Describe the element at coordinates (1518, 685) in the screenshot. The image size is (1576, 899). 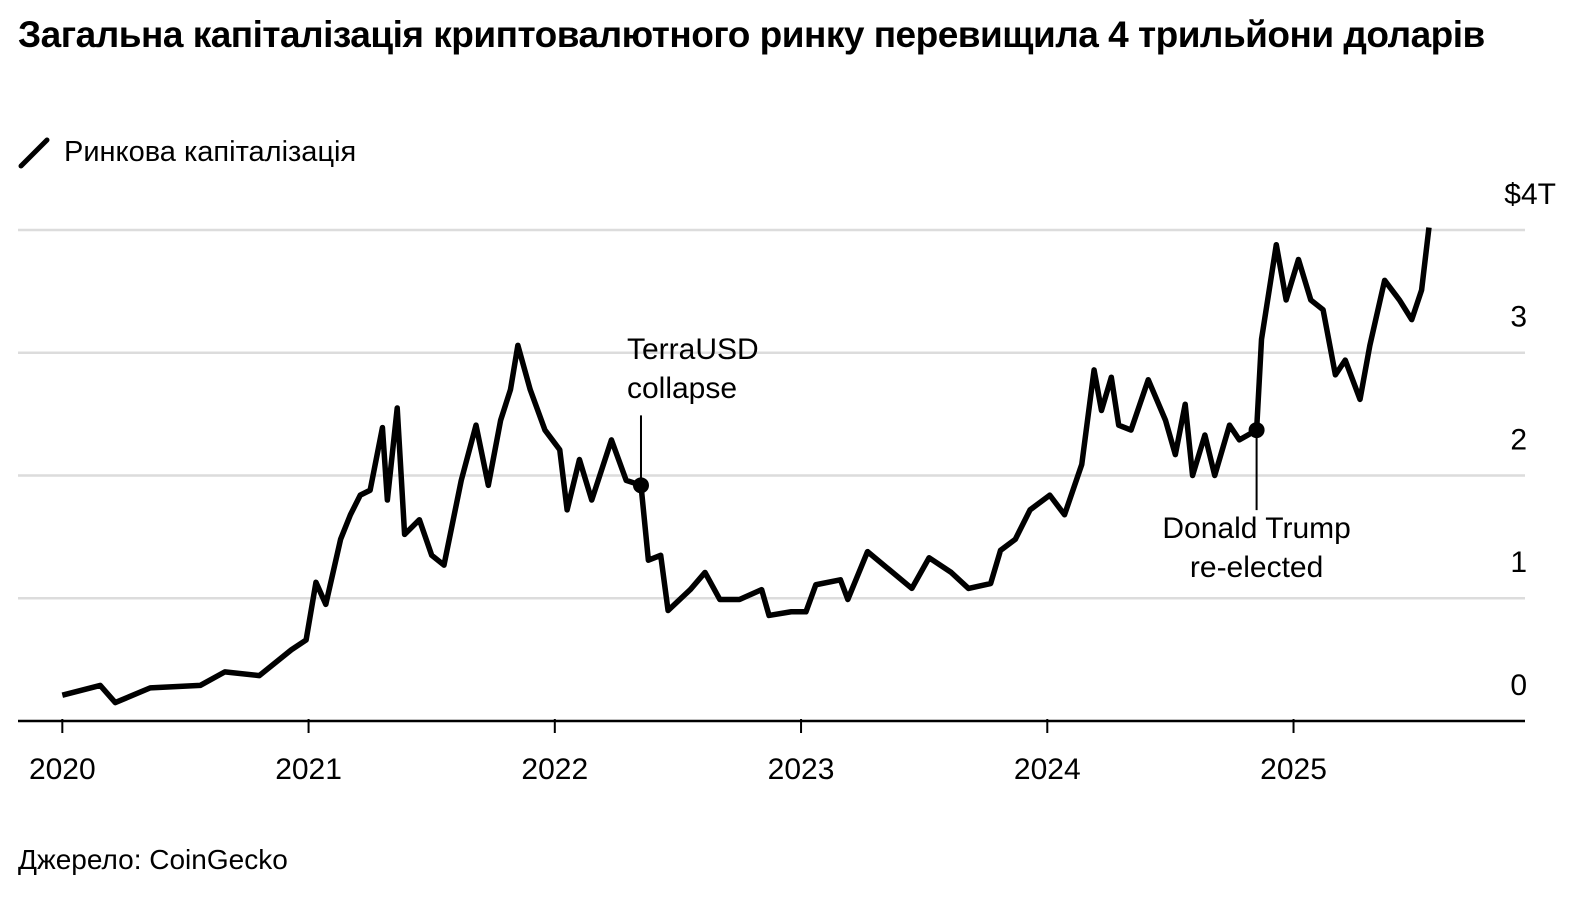
I see `y-tick-label: 0` at that location.